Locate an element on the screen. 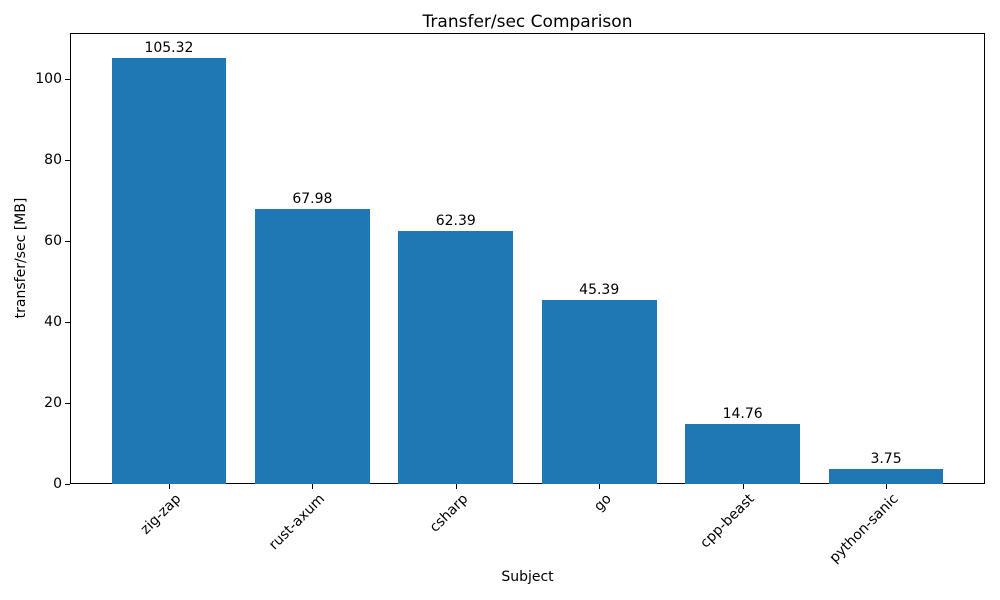 Image resolution: width=1000 pixels, height=600 pixels. bar-python-sanic is located at coordinates (886, 476).